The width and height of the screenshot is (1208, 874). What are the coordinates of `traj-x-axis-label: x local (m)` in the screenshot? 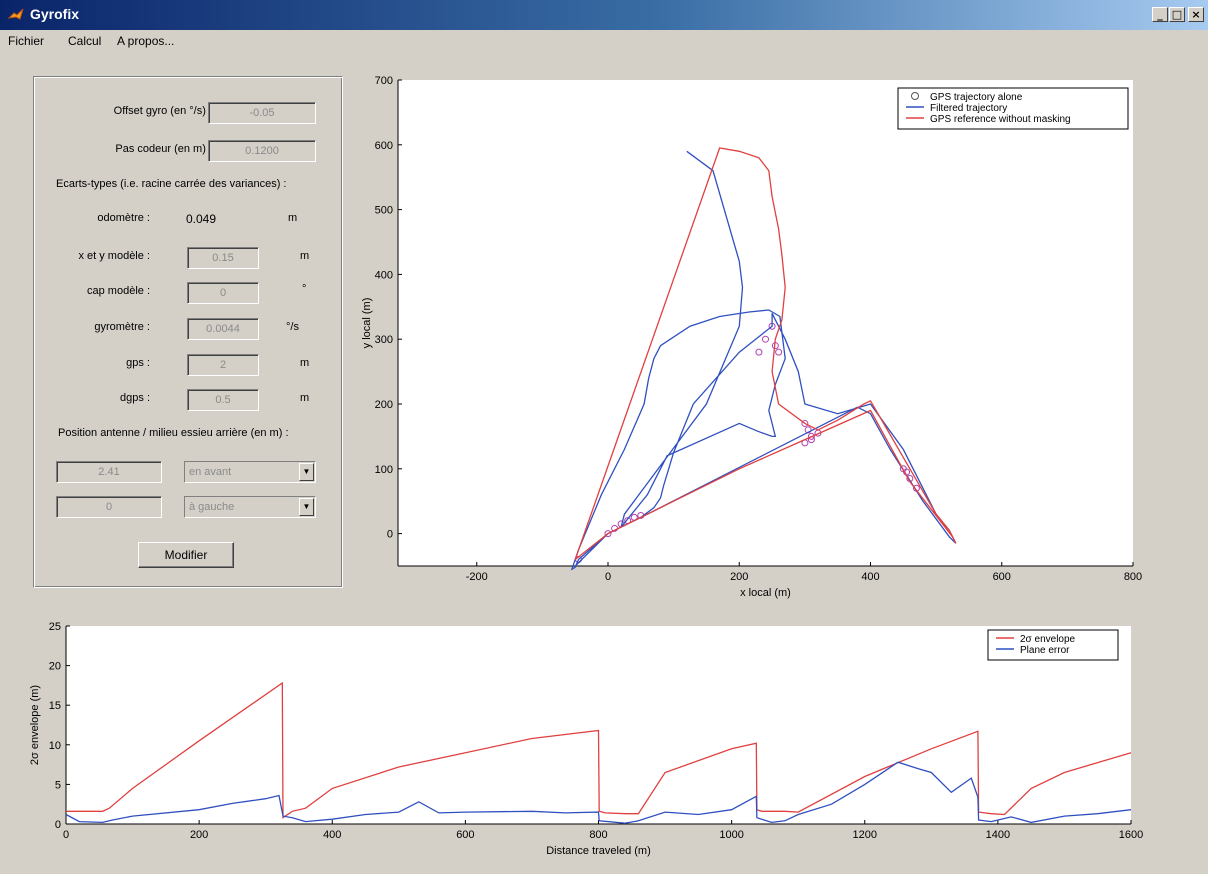 It's located at (765, 593).